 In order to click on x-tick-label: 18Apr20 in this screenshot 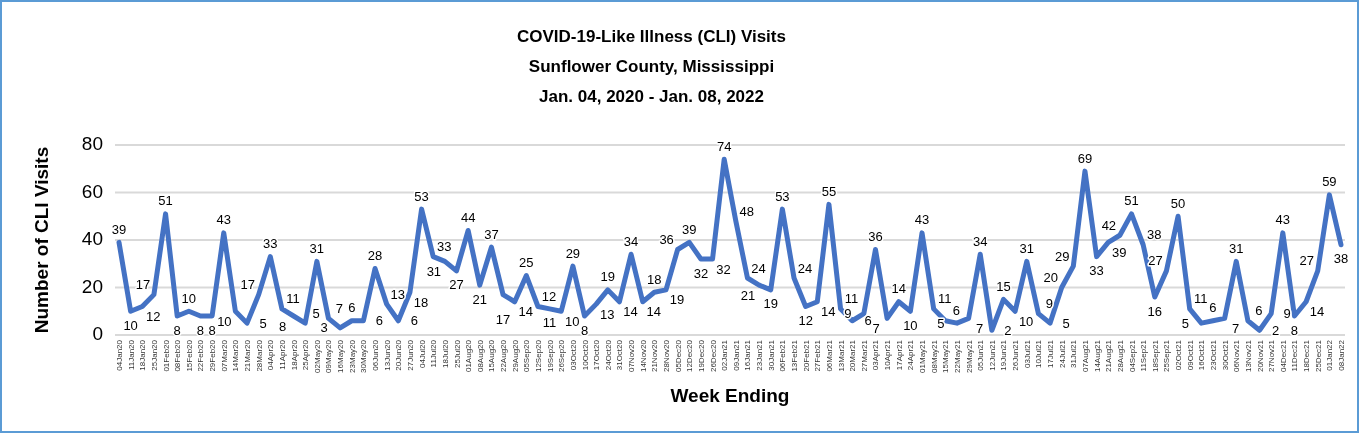, I will do `click(294, 355)`.